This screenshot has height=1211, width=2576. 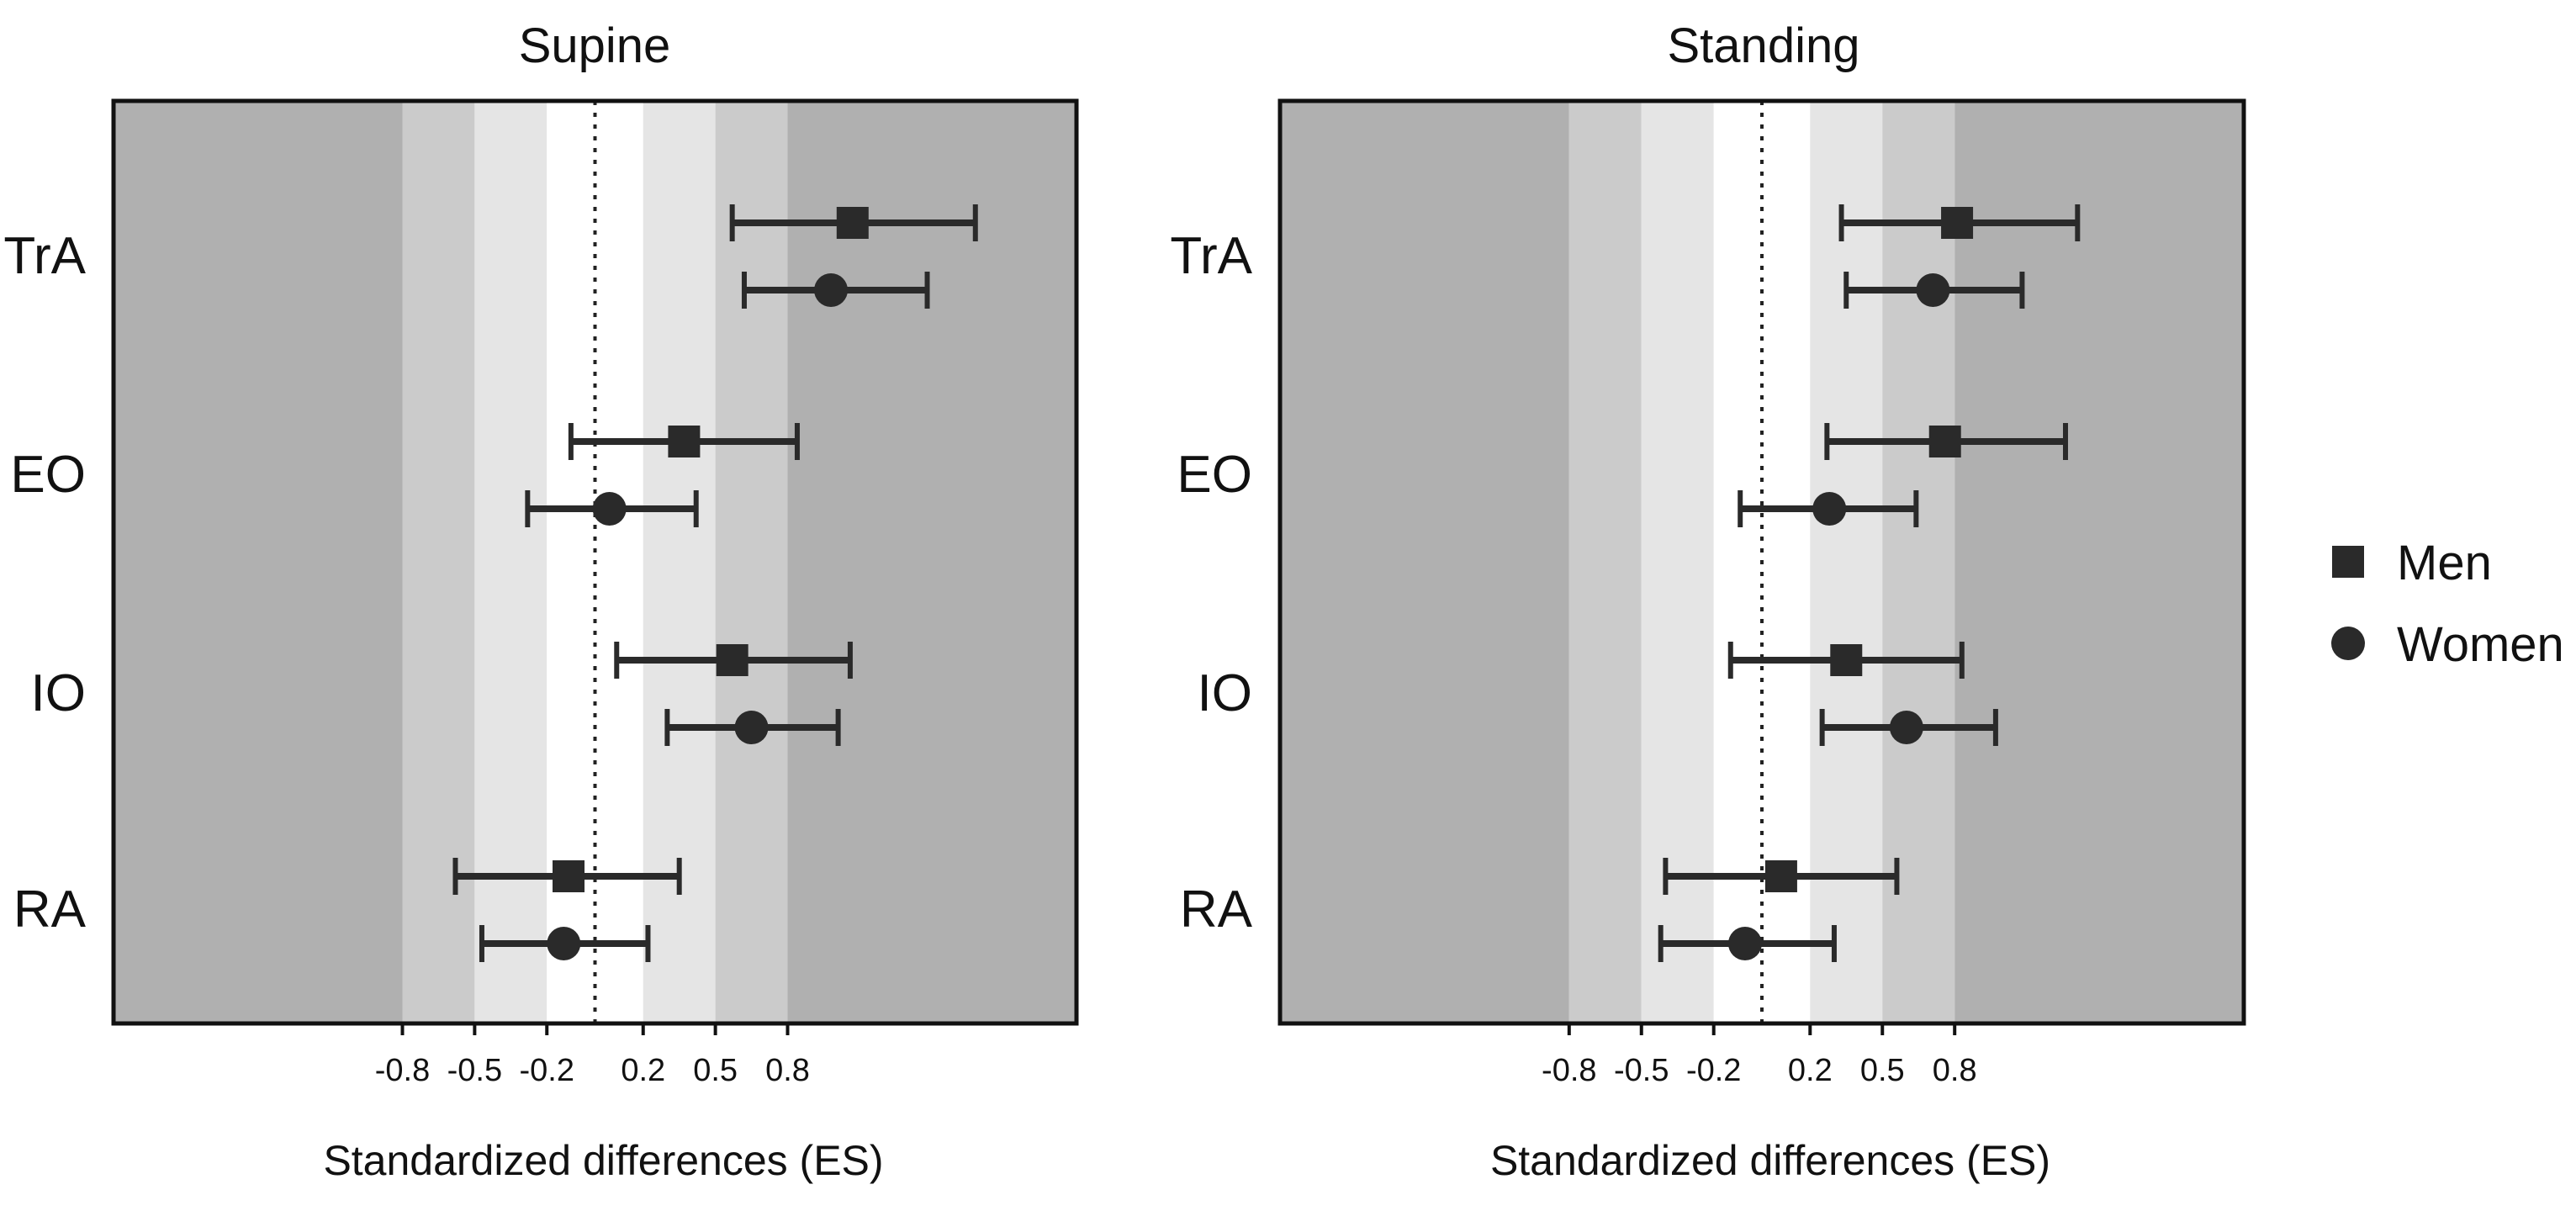 What do you see at coordinates (2480, 644) in the screenshot?
I see `legend-label-women: Women` at bounding box center [2480, 644].